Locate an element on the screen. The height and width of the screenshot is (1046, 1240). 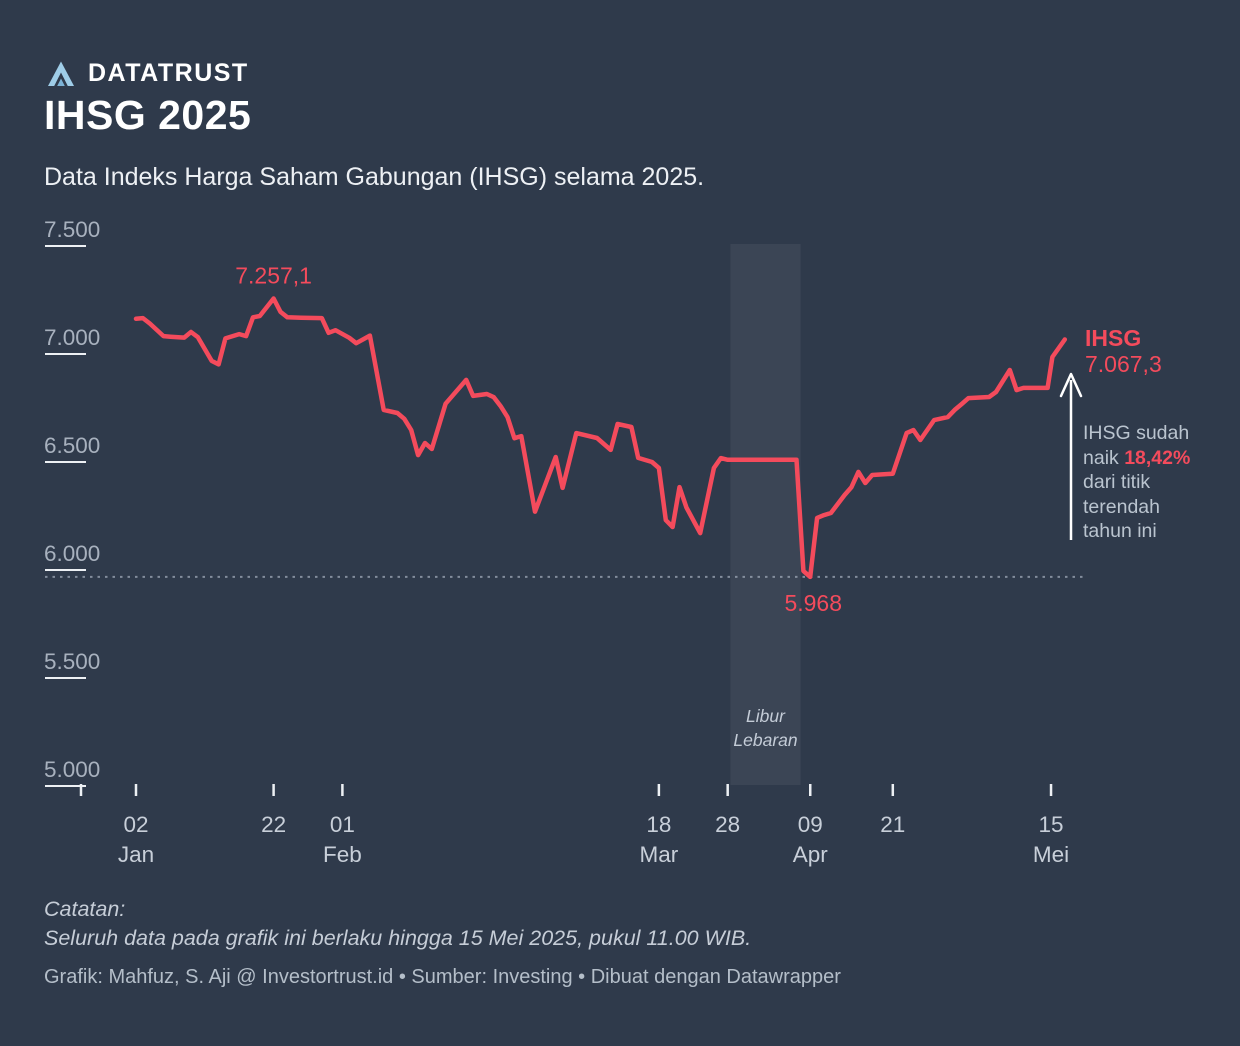
datatrust-logo-icon is located at coordinates (61, 73).